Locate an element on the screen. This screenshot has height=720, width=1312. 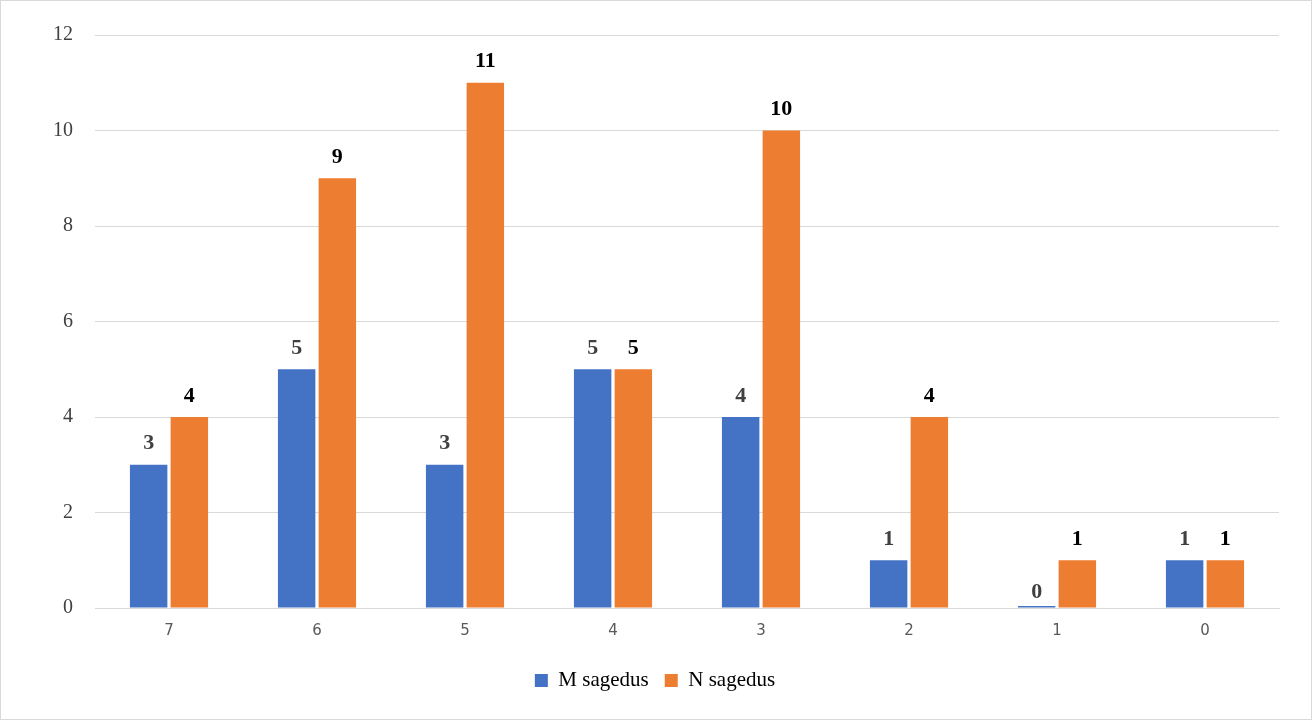
x-tick-label: 6 is located at coordinates (317, 629).